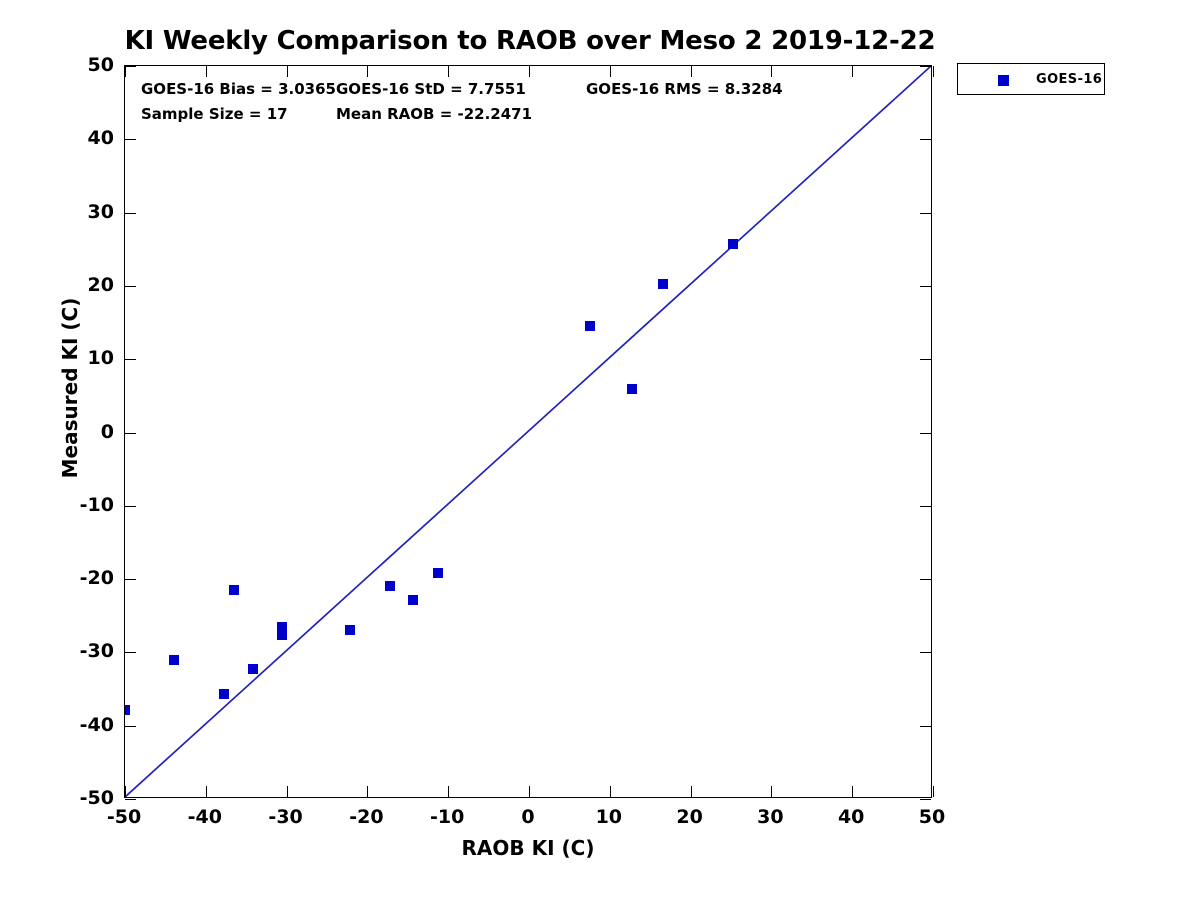 Image resolution: width=1200 pixels, height=900 pixels. What do you see at coordinates (285, 817) in the screenshot?
I see `x-tick-label: -30` at bounding box center [285, 817].